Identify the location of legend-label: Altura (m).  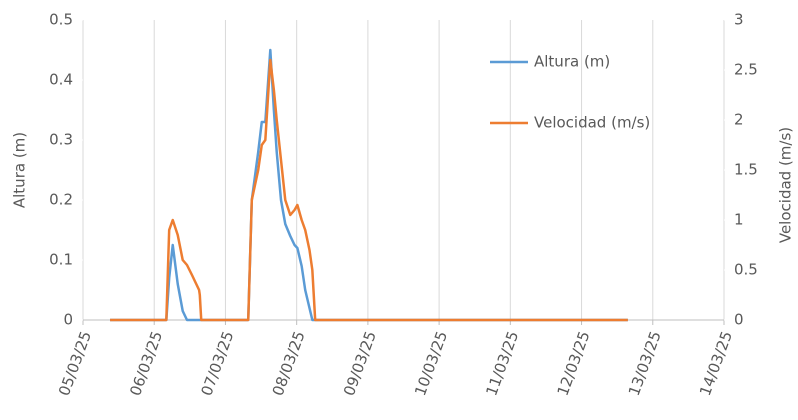
(572, 62).